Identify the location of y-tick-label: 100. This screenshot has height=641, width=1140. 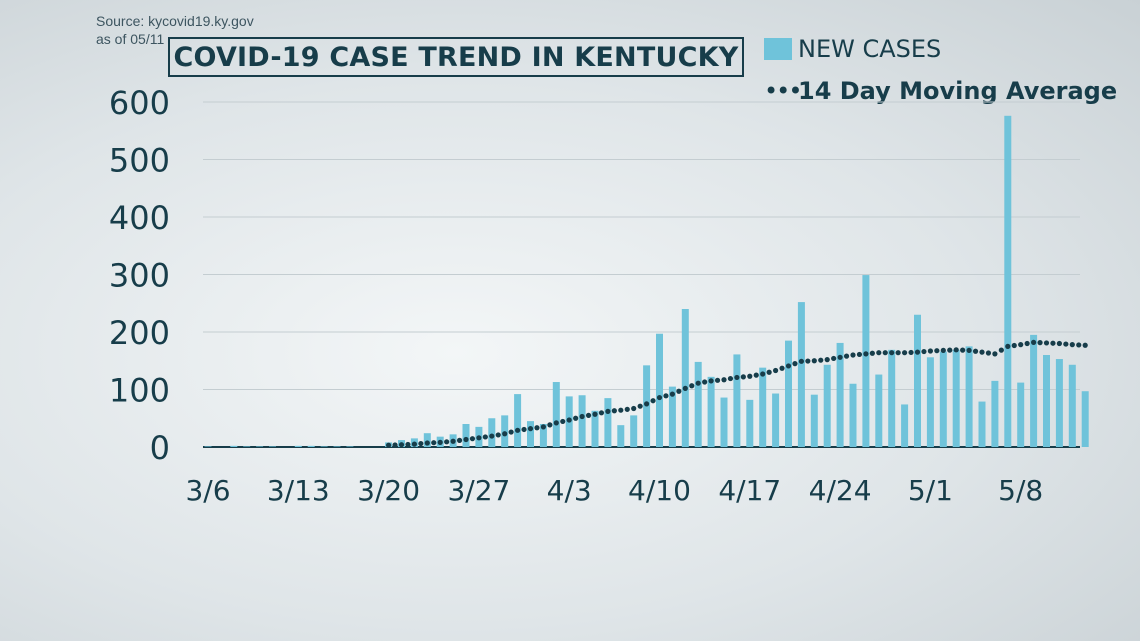
(139, 391).